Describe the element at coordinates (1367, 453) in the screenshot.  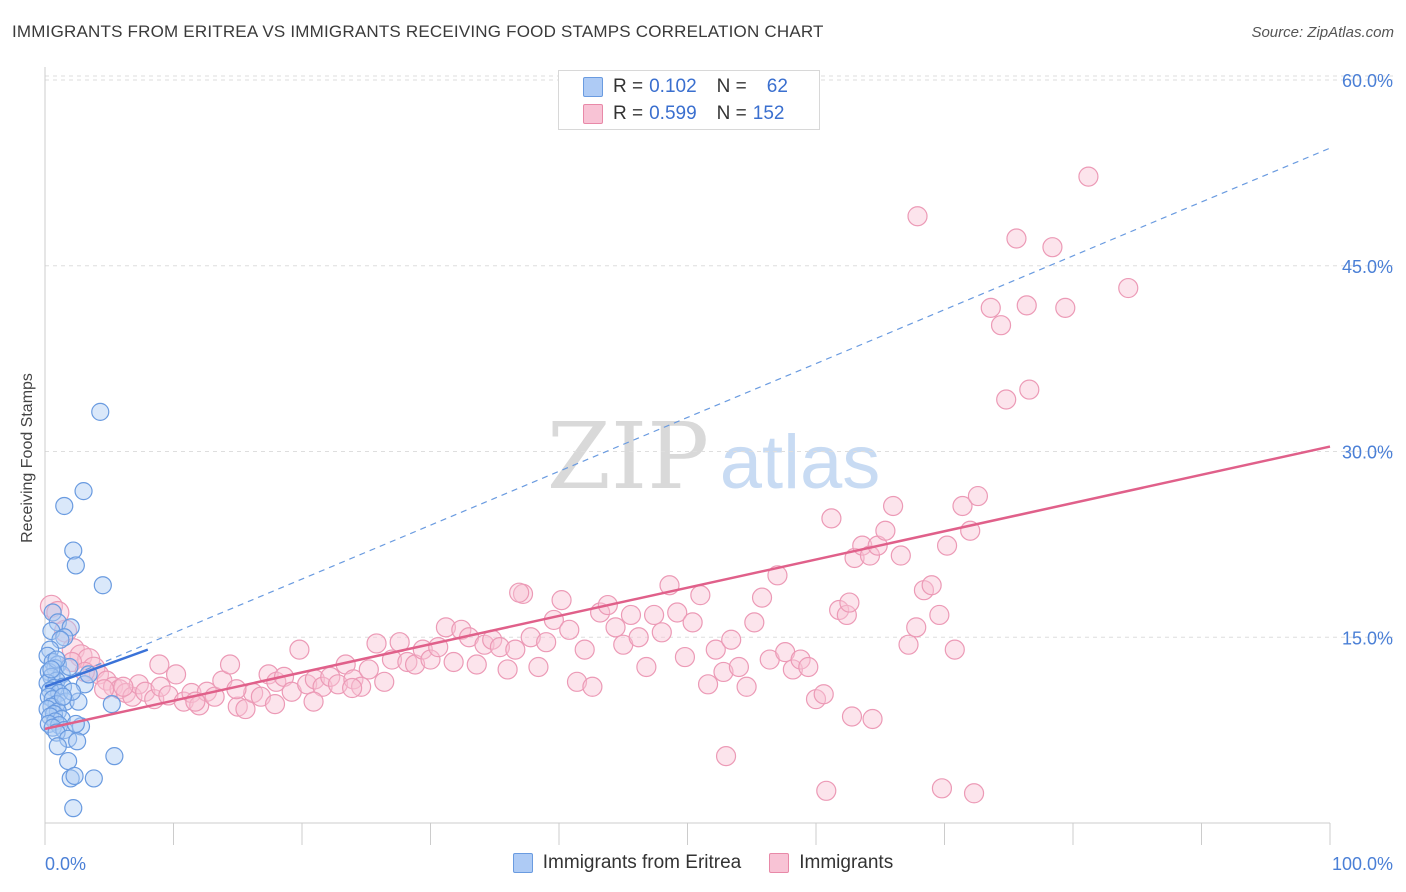
I see `y-tick-label: 30.0%` at that location.